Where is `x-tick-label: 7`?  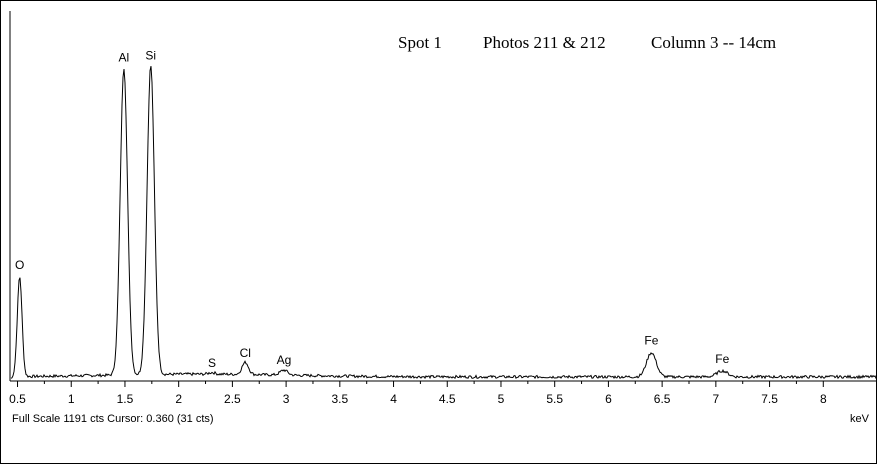
x-tick-label: 7 is located at coordinates (716, 399).